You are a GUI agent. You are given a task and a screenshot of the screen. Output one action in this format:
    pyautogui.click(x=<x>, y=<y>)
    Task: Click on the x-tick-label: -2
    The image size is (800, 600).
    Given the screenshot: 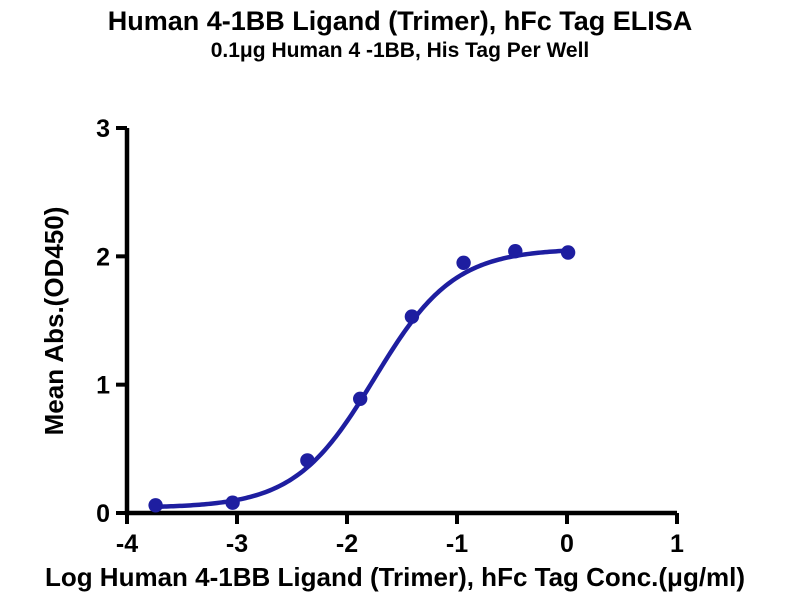 What is the action you would take?
    pyautogui.click(x=347, y=544)
    